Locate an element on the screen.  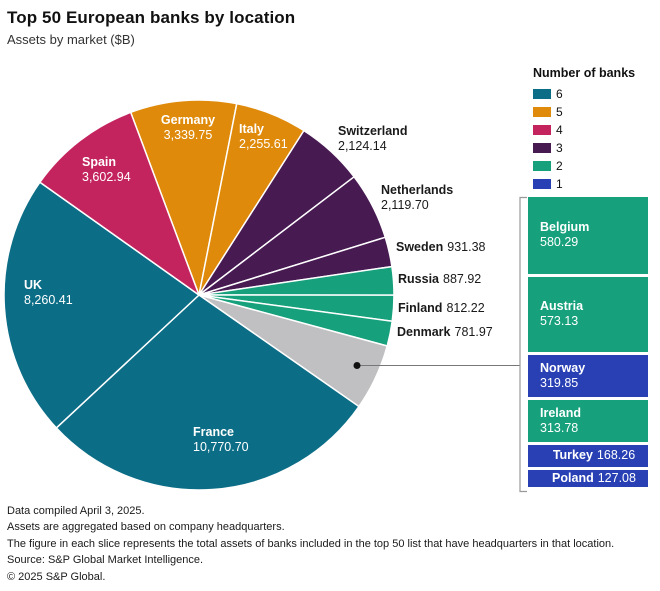
pie-label-name: Russia is located at coordinates (418, 279).